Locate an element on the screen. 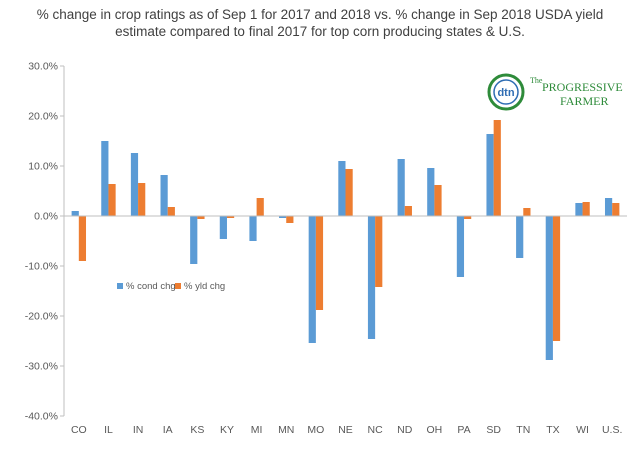 This screenshot has width=640, height=460. bar-cond-nc is located at coordinates (371, 277).